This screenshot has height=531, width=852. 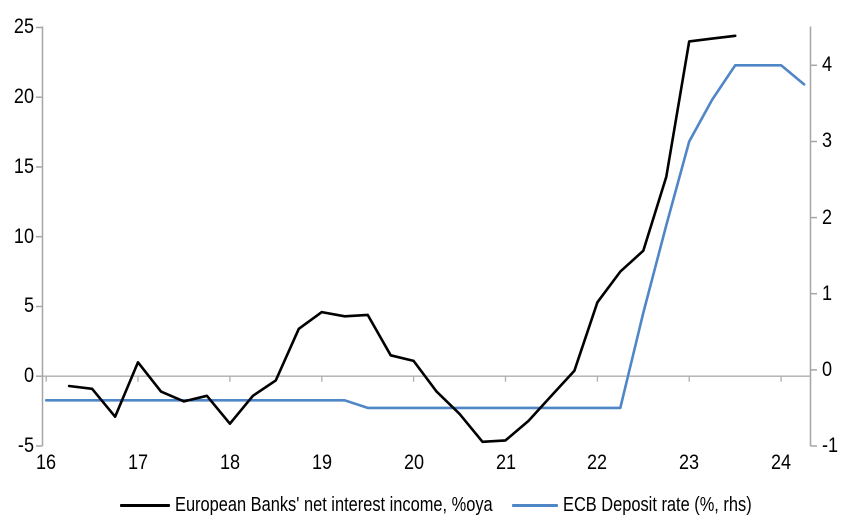 I want to click on legend-item-ecb-deposit-rate: ECB Deposit rate (%, rhs), so click(x=652, y=505).